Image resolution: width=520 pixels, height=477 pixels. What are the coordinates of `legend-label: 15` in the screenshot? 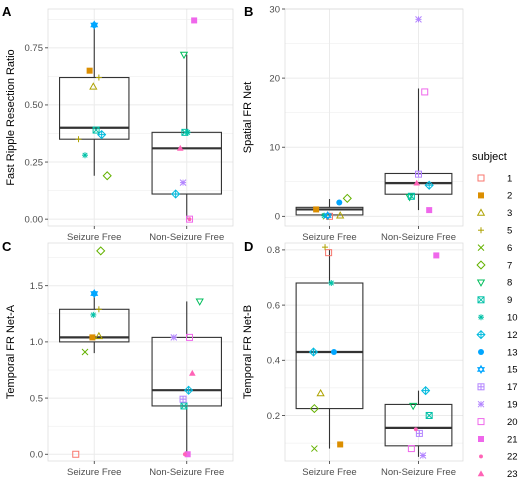 It's located at (512, 370).